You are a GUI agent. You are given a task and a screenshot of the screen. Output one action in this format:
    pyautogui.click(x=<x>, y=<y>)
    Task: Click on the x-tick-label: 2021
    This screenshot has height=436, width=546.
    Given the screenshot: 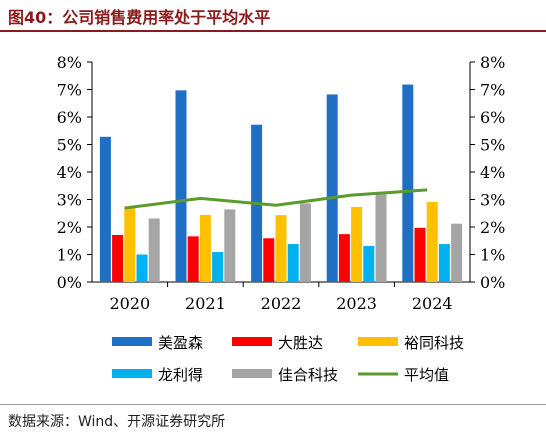 What is the action you would take?
    pyautogui.click(x=205, y=303)
    